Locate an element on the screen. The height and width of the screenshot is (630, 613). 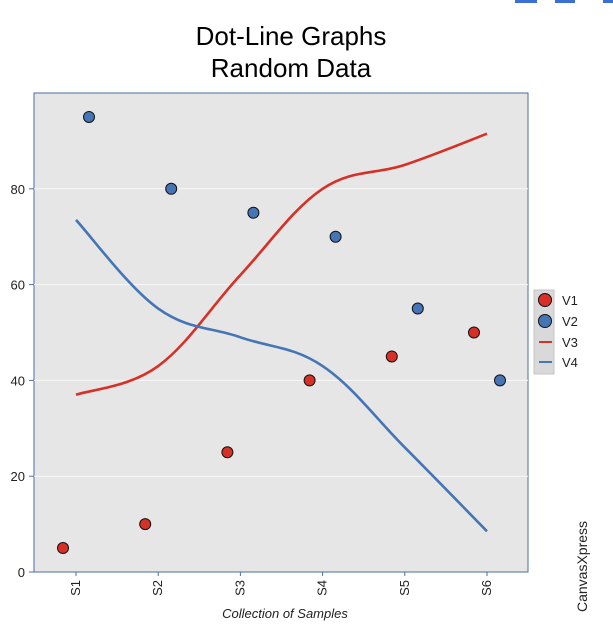
y-axis: 0 20 40 60 80 is located at coordinates (22, 381).